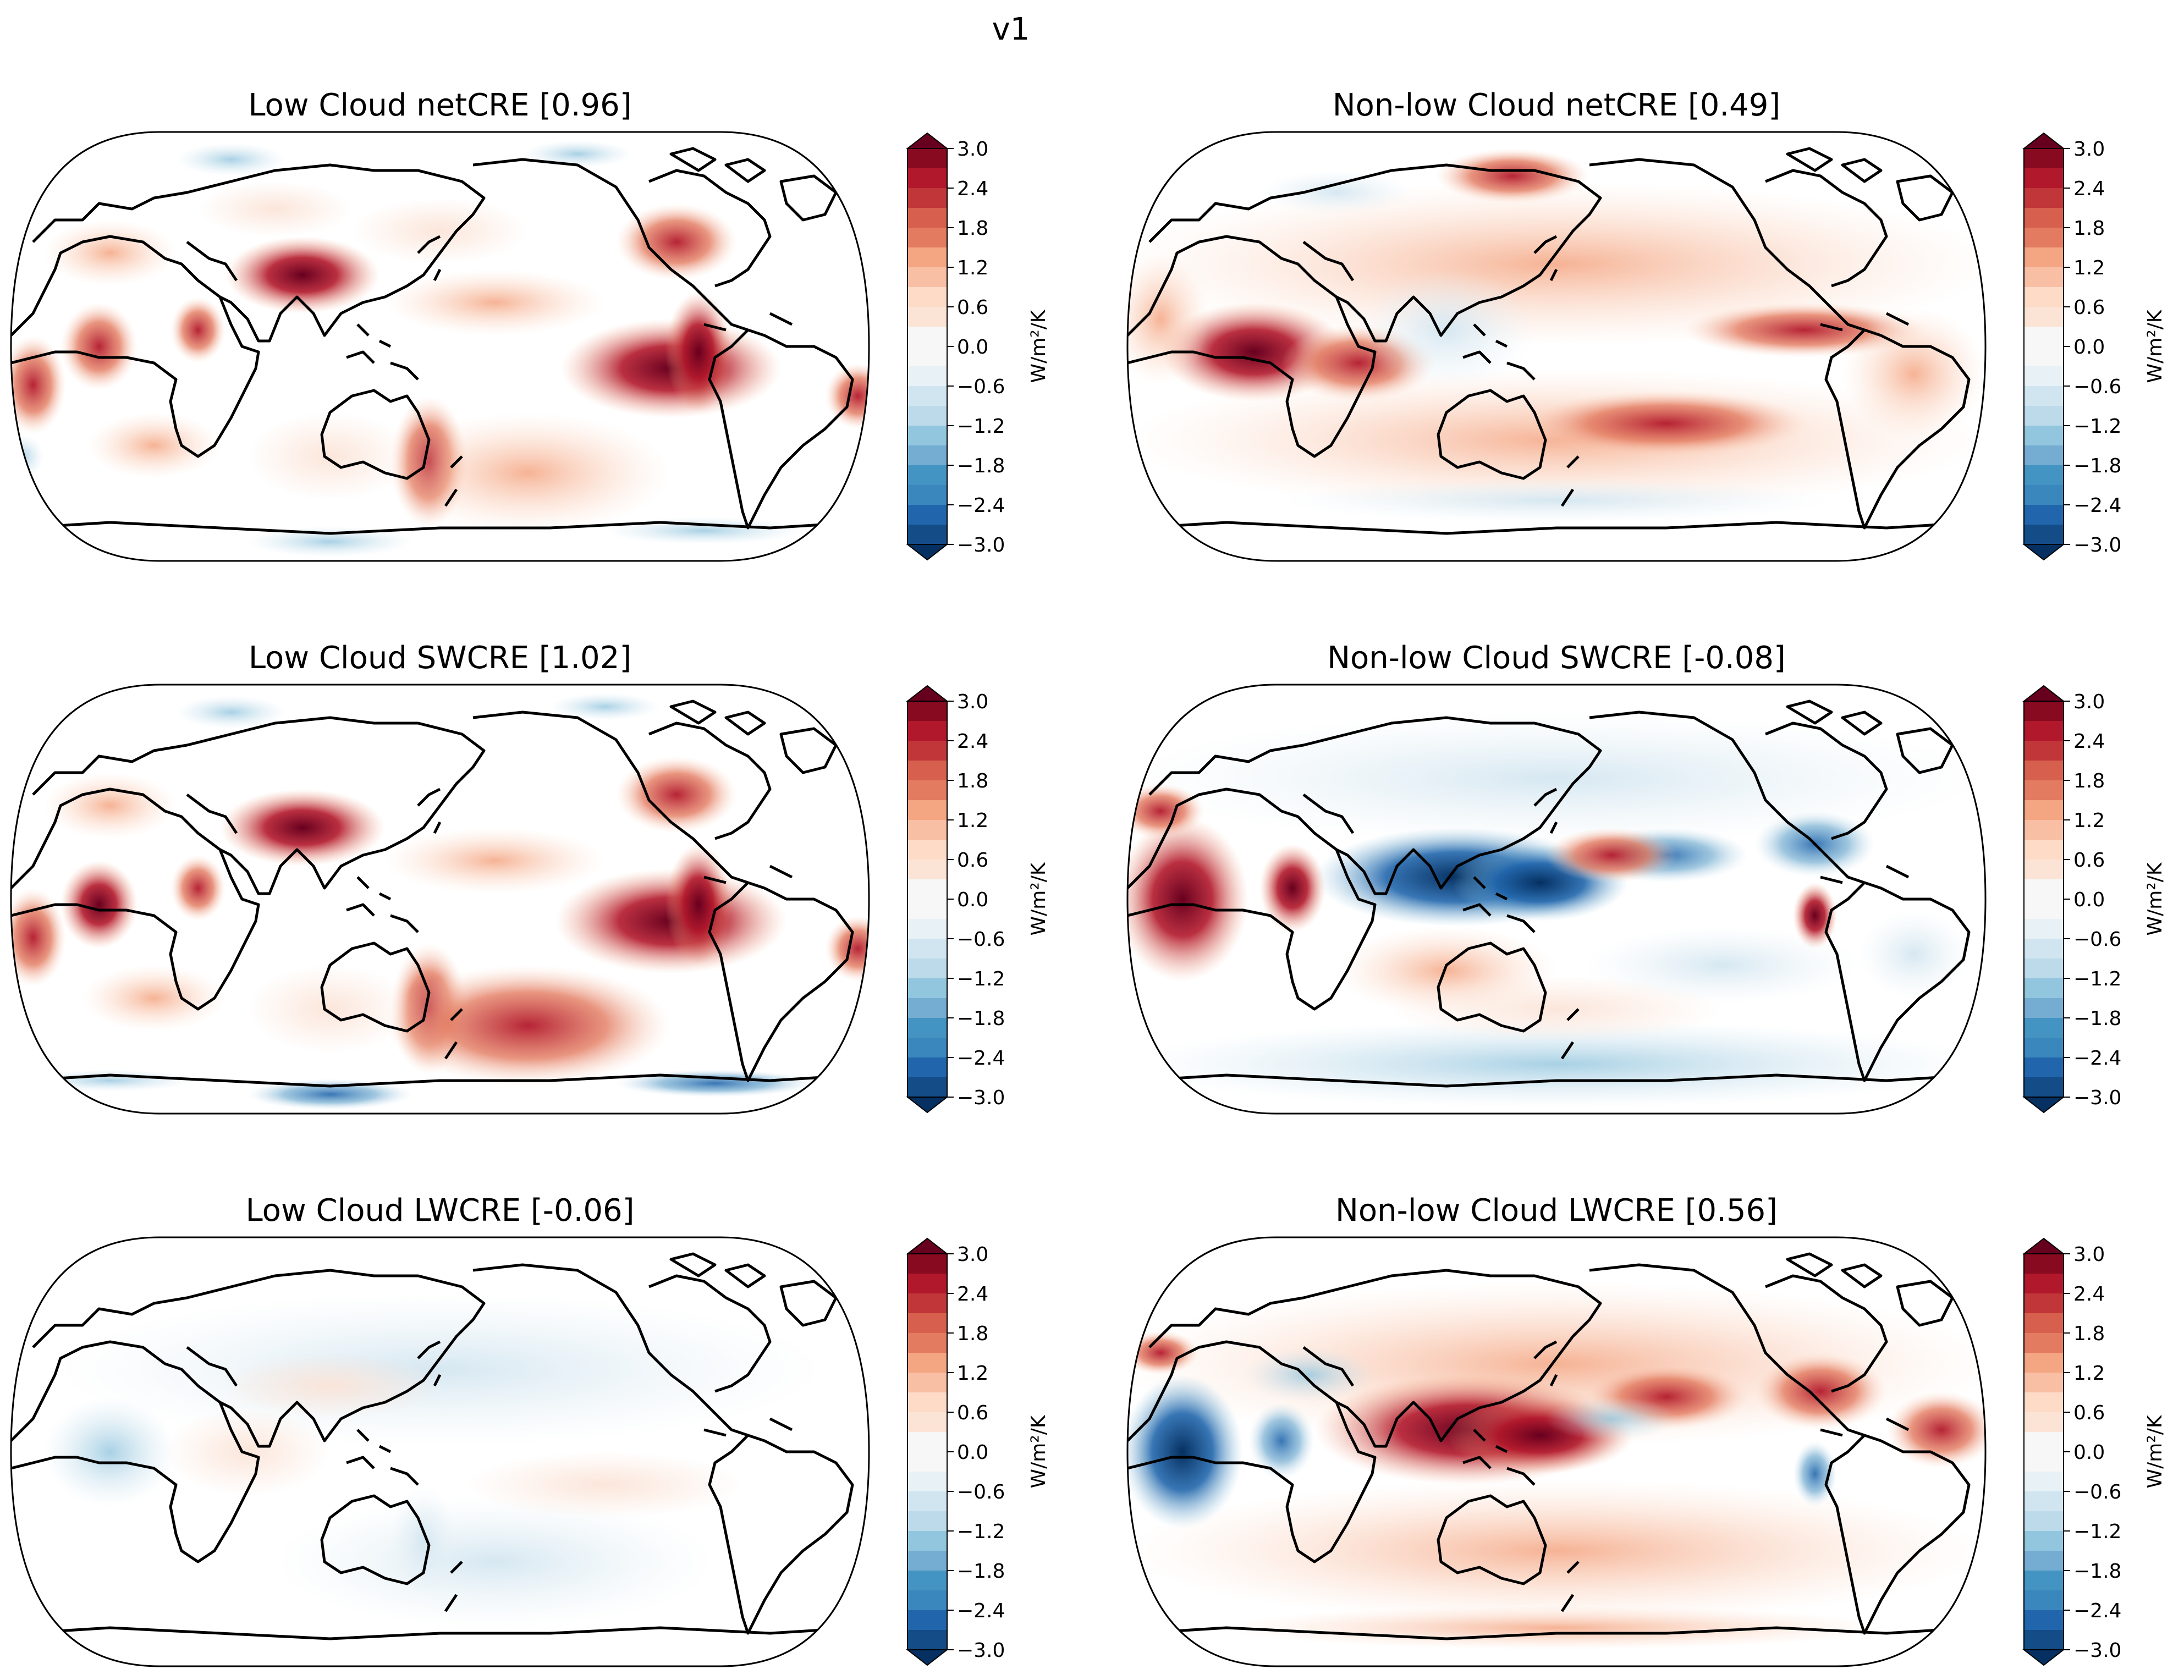  I want to click on field-low-lwcre, so click(434, 1460).